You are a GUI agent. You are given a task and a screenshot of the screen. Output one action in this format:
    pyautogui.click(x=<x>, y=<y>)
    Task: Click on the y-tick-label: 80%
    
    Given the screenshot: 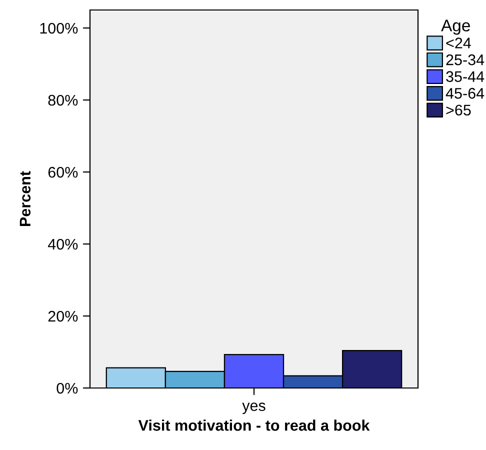 What is the action you would take?
    pyautogui.click(x=63, y=100)
    